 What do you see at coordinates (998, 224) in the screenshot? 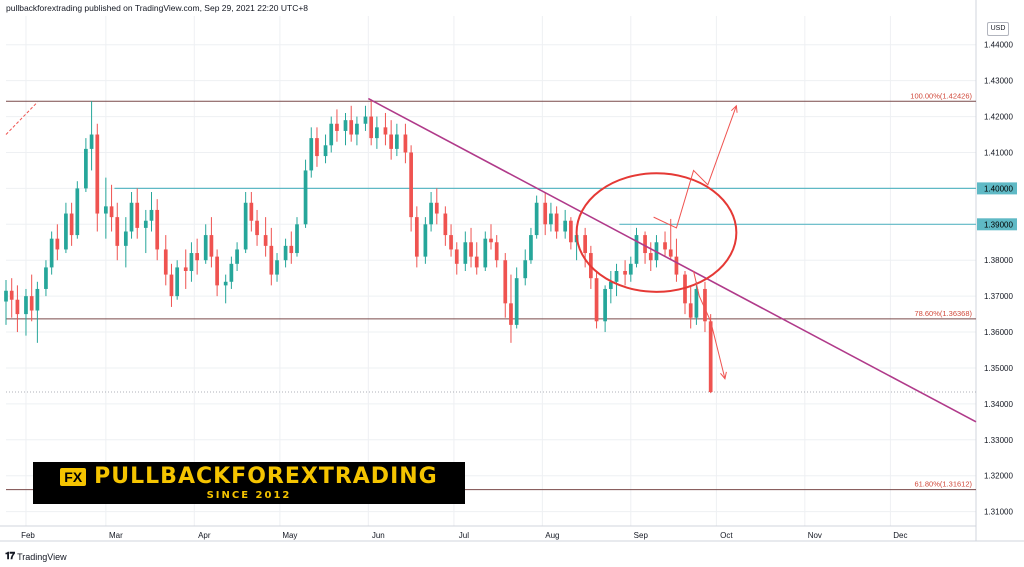
I see `price-tag-label: 1.39000` at bounding box center [998, 224].